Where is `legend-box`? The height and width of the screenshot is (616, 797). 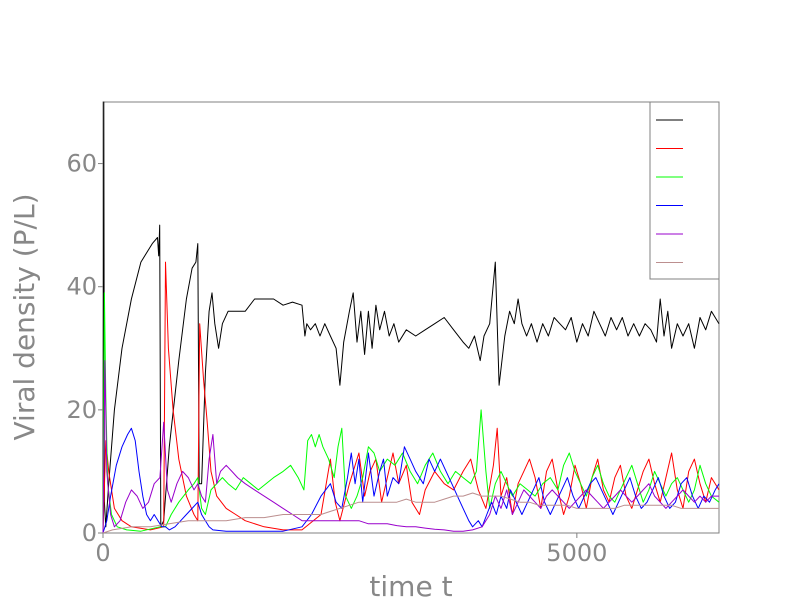
legend-box is located at coordinates (684, 190).